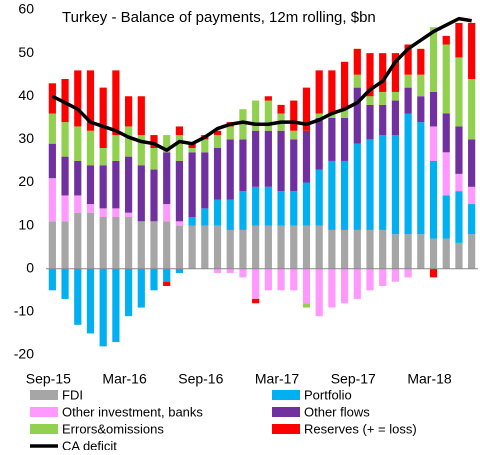  Describe the element at coordinates (200, 379) in the screenshot. I see `x-tick-label: Sep-16` at that location.